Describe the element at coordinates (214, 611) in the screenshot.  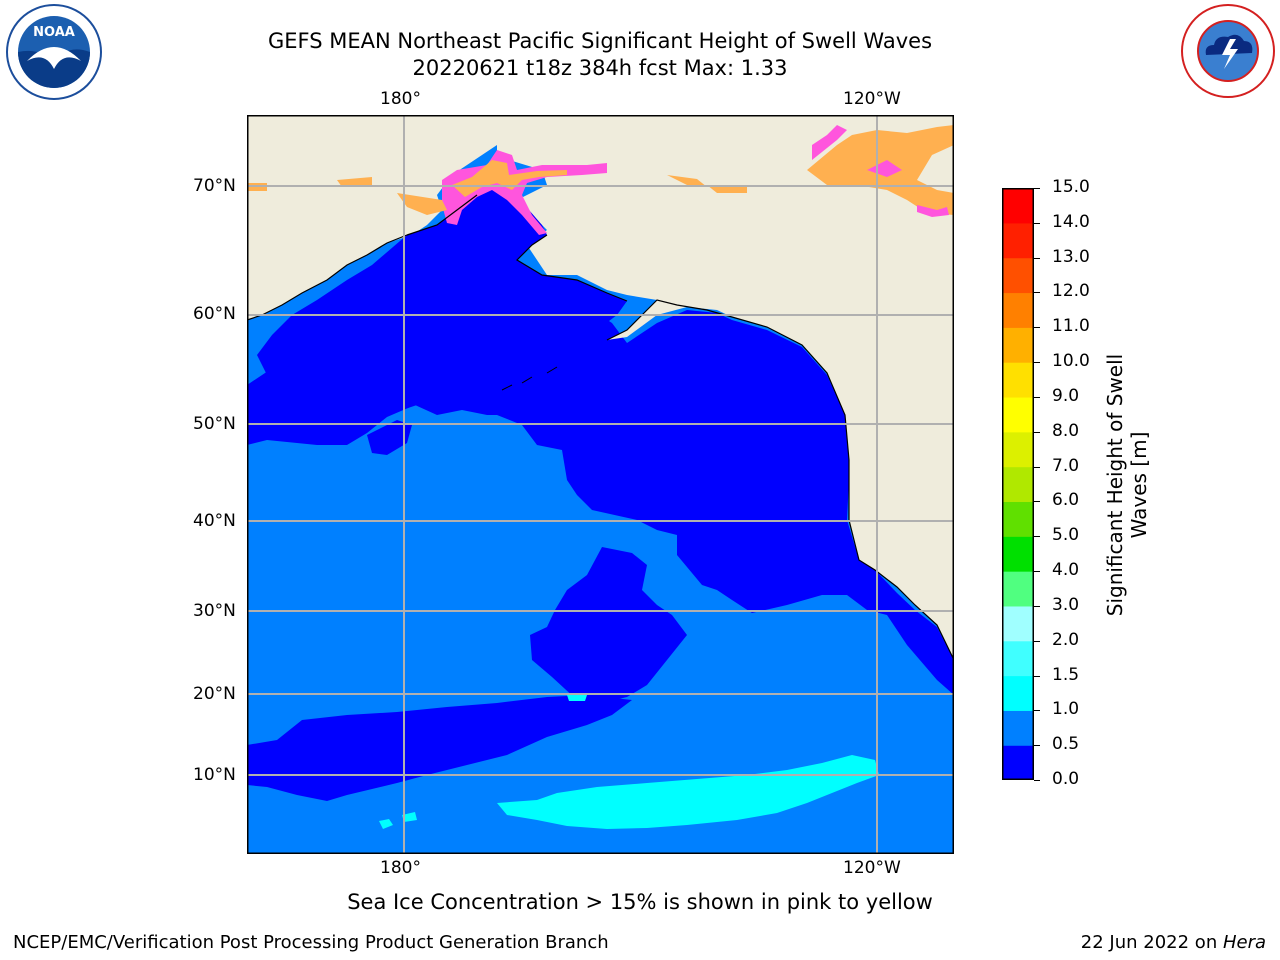
I see `lat-label-30n: 30°N` at that location.